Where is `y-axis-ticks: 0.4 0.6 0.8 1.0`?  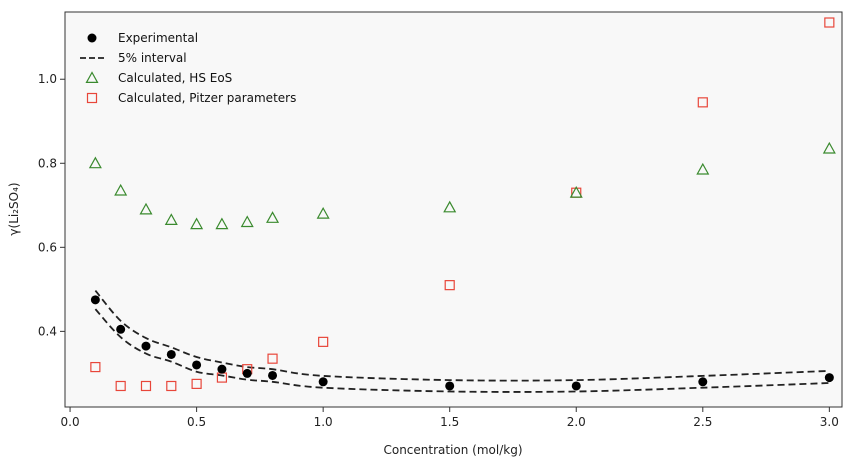
y-axis-ticks: 0.4 0.6 0.8 1.0 is located at coordinates (51, 205).